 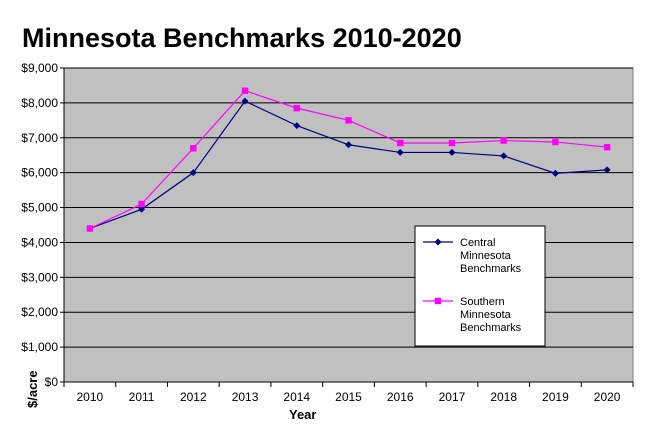 I want to click on legend-box, so click(x=480, y=286).